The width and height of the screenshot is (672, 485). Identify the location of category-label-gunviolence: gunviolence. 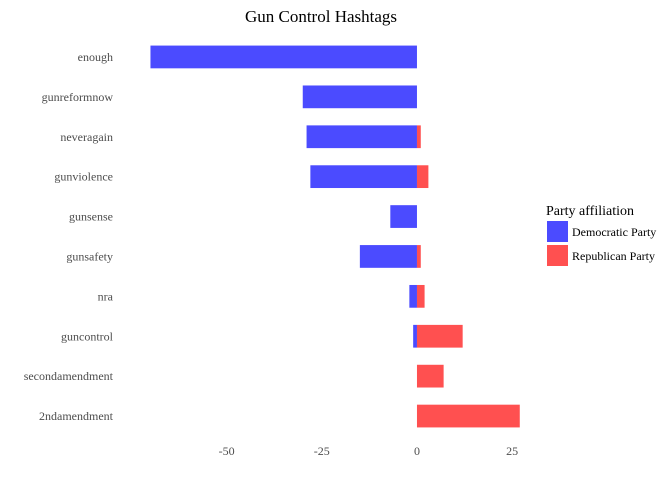
(83, 177).